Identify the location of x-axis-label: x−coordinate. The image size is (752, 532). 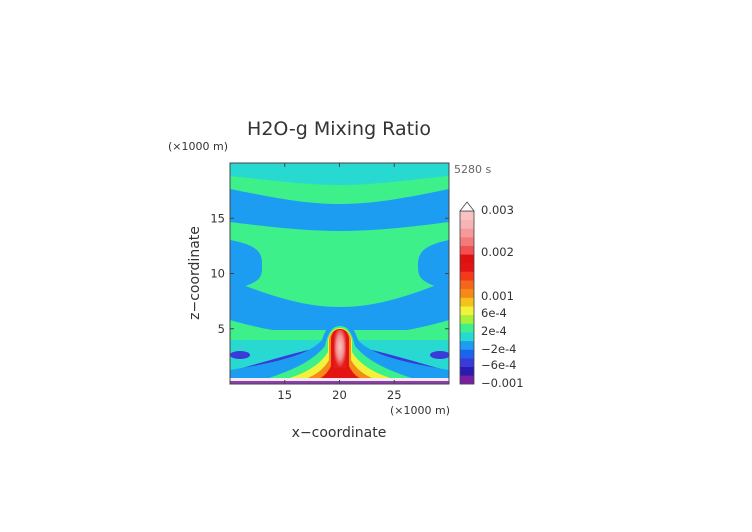
(339, 433).